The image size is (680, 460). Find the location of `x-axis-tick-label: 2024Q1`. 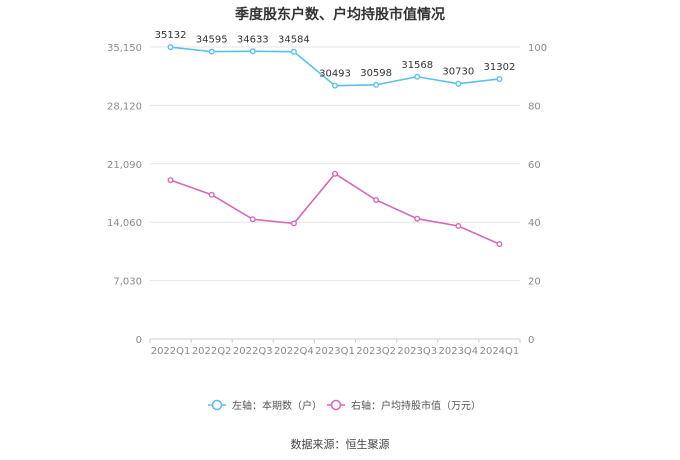

x-axis-tick-label: 2024Q1 is located at coordinates (500, 351).